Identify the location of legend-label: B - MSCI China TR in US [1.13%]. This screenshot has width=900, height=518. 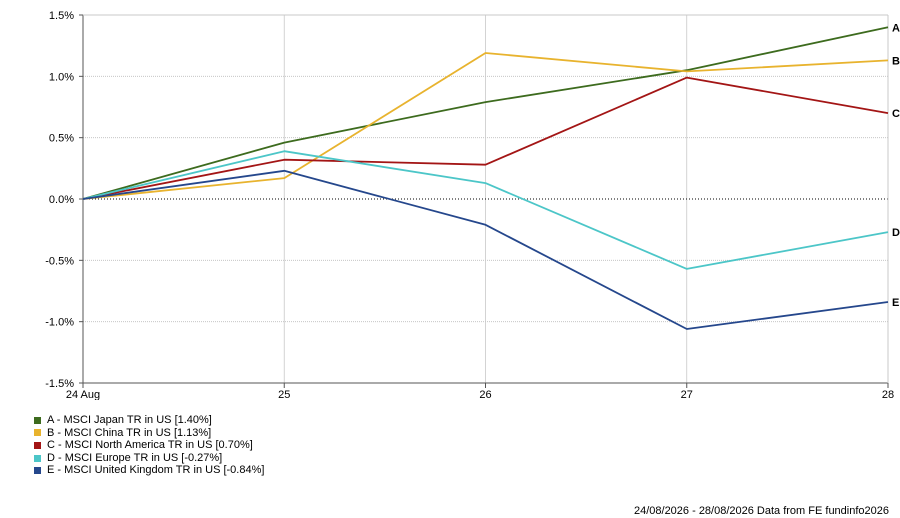
(129, 432).